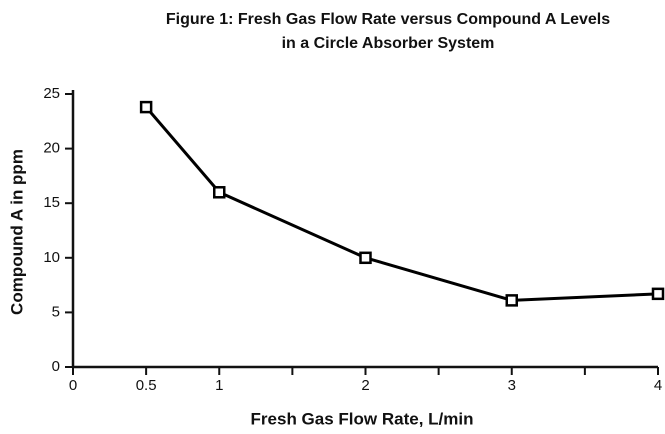 The height and width of the screenshot is (434, 665). Describe the element at coordinates (388, 43) in the screenshot. I see `chart-title: in a Circle Absorber System` at that location.